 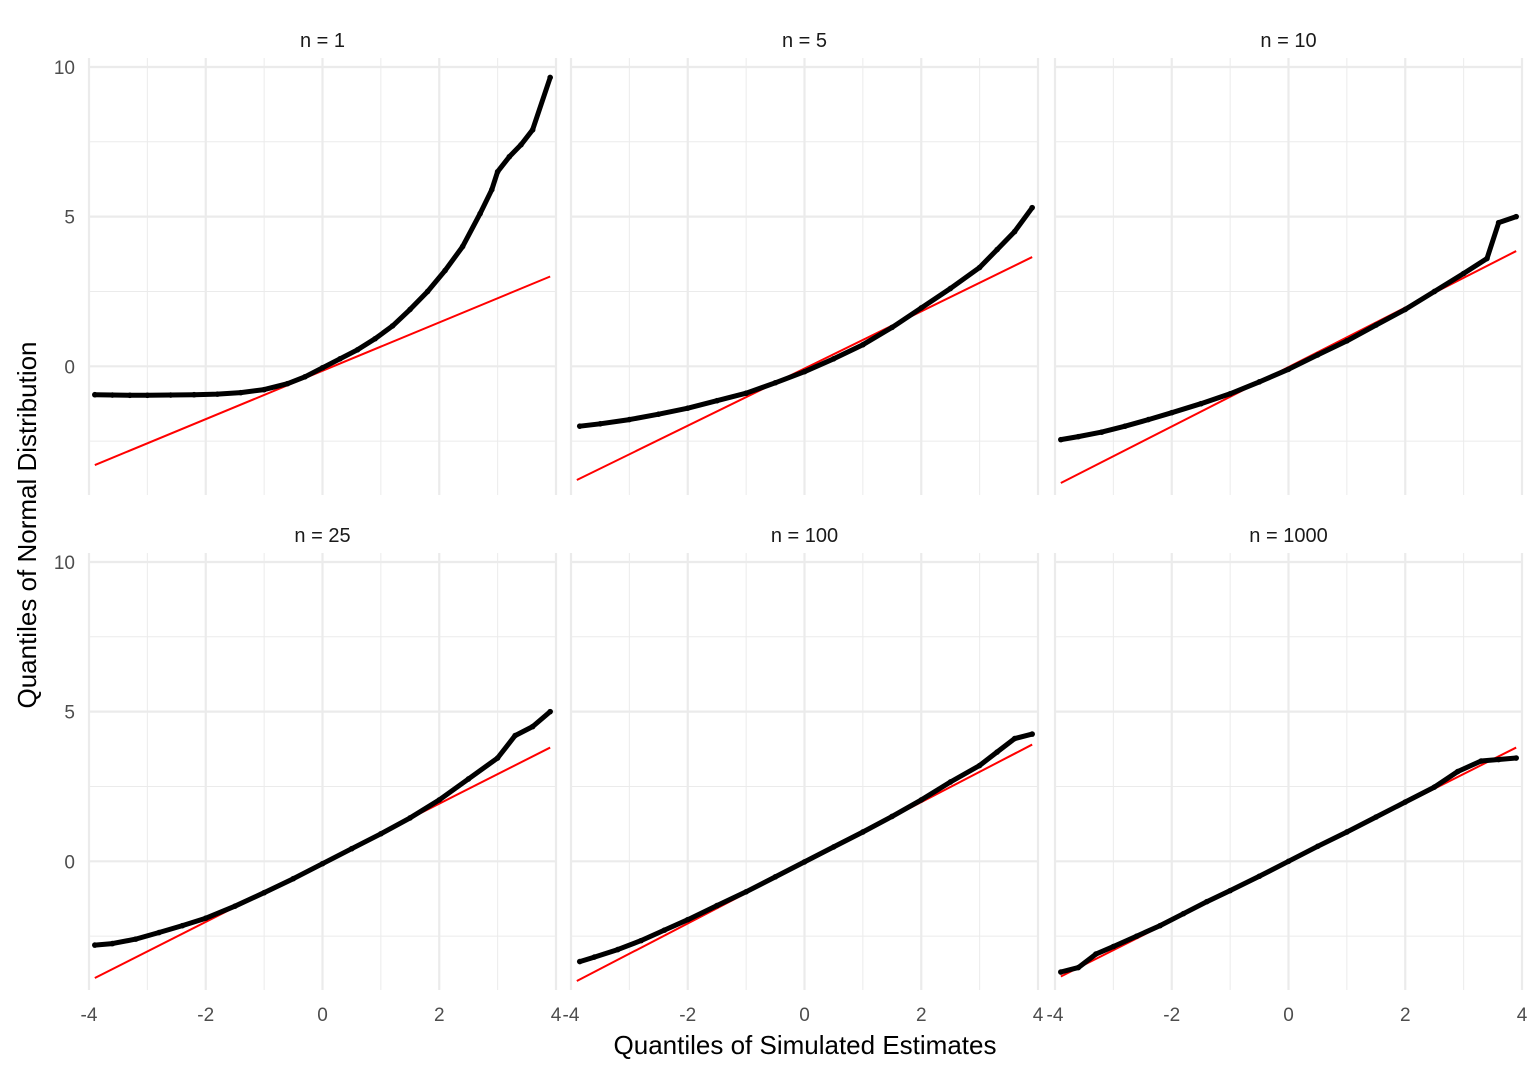 What do you see at coordinates (322, 41) in the screenshot?
I see `facet-strip-label: n = 1` at bounding box center [322, 41].